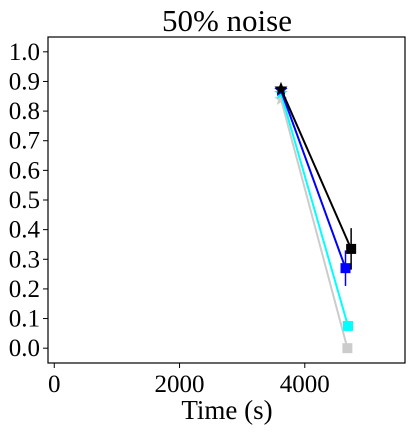  Describe the element at coordinates (226, 410) in the screenshot. I see `x-axis-title: Time (s)` at that location.